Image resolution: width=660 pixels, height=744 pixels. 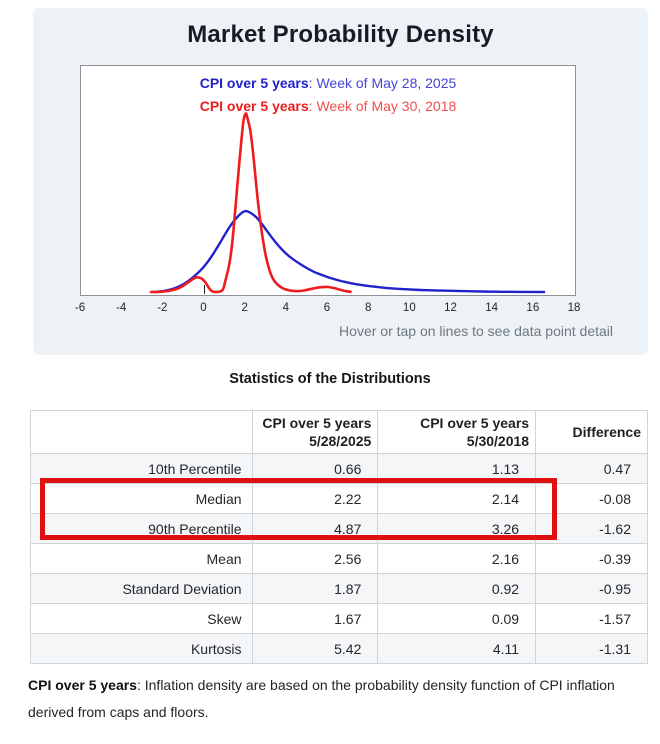 What do you see at coordinates (591, 619) in the screenshot?
I see `value-diff: -1.57` at bounding box center [591, 619].